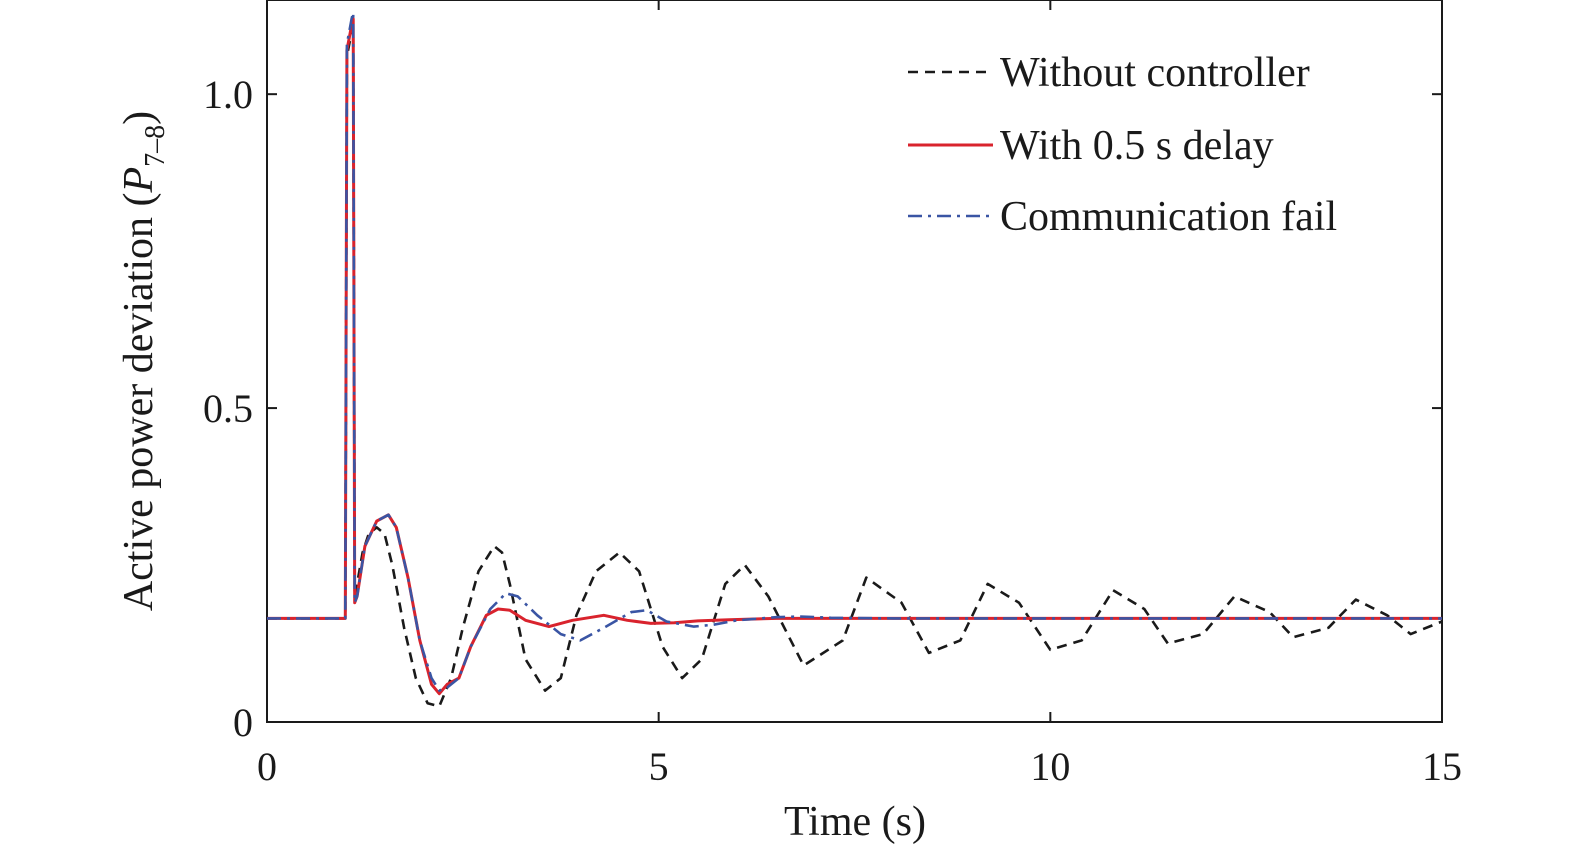  What do you see at coordinates (659, 766) in the screenshot?
I see `x-tick-label: 5` at bounding box center [659, 766].